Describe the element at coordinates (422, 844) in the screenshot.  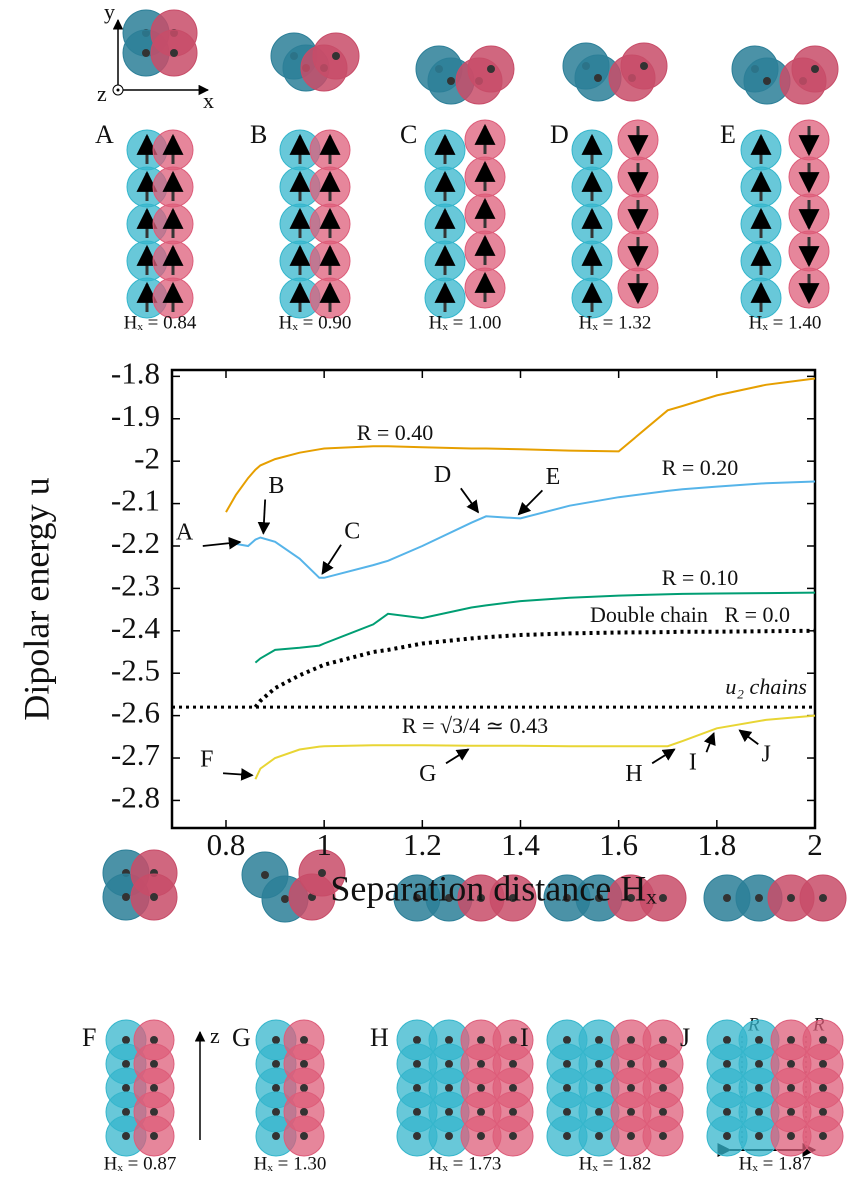
I see `x-tick-label: 1.2` at that location.